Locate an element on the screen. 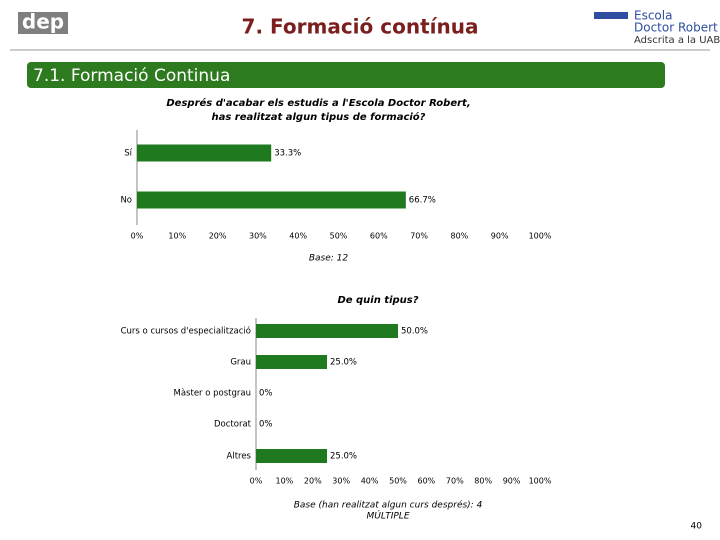 The height and width of the screenshot is (540, 720). category-label: Sí is located at coordinates (128, 154).